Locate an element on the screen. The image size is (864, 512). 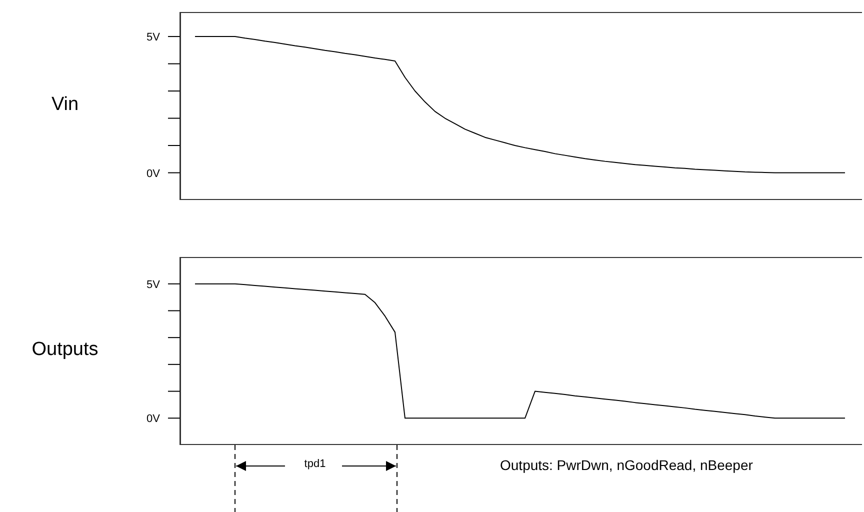
y-axis-title: Outputs is located at coordinates (65, 350).